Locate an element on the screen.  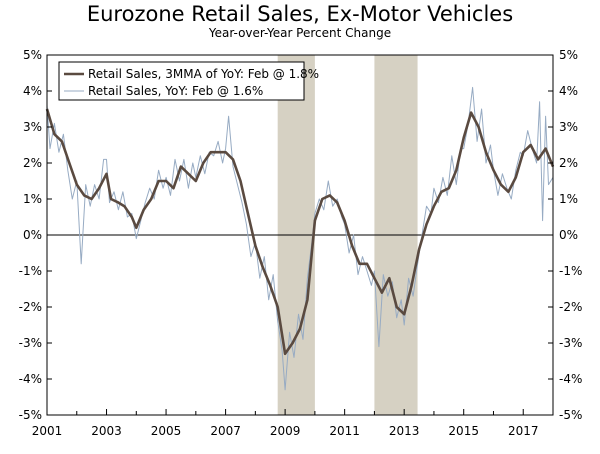
legend-label-primary: Retail Sales, 3MMA of YoY: Feb @ 1.8% is located at coordinates (203, 74).